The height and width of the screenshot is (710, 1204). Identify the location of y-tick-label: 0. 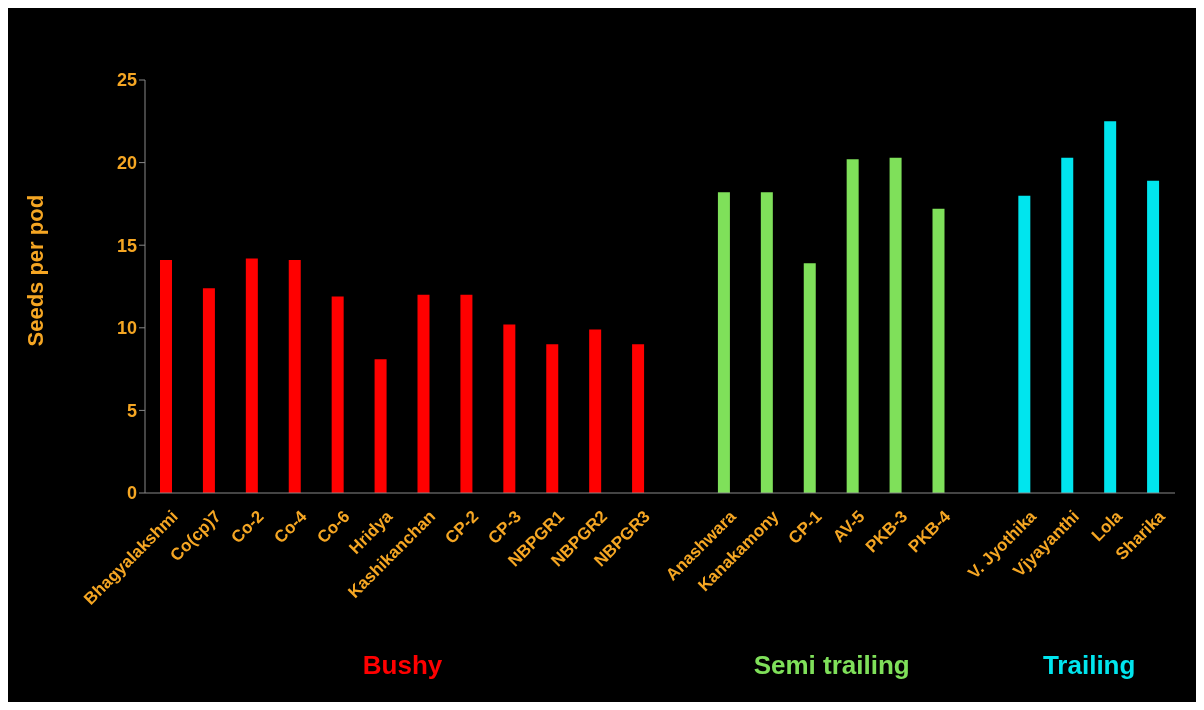
(131, 493).